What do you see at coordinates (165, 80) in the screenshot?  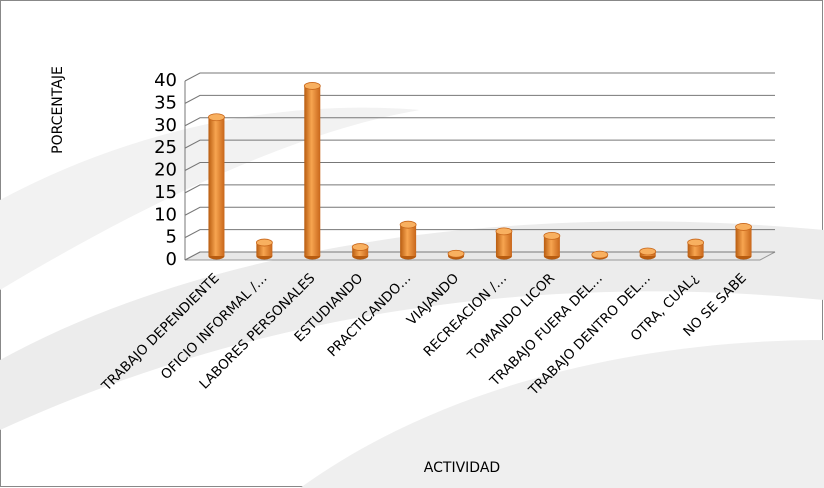 I see `y-tick-label: 40` at bounding box center [165, 80].